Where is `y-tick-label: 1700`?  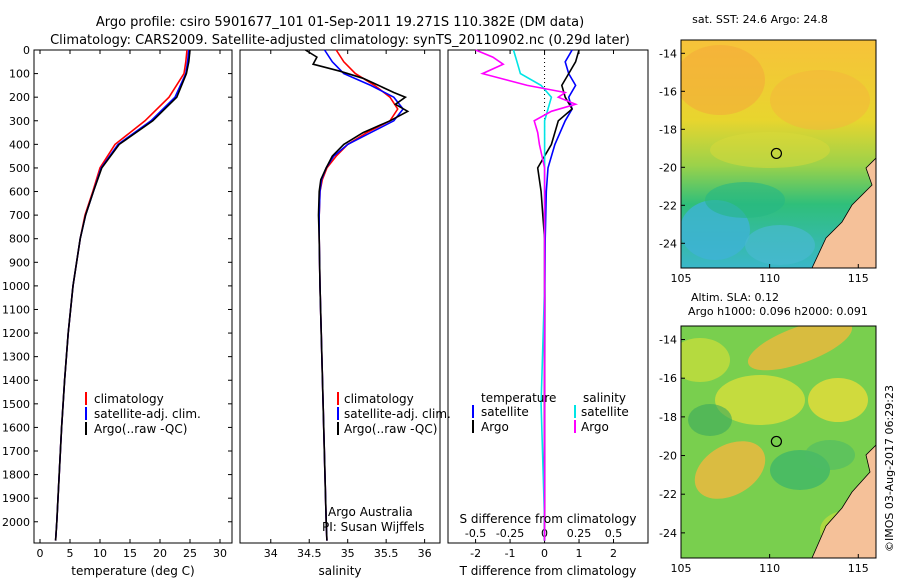 y-tick-label: 1700 is located at coordinates (16, 451).